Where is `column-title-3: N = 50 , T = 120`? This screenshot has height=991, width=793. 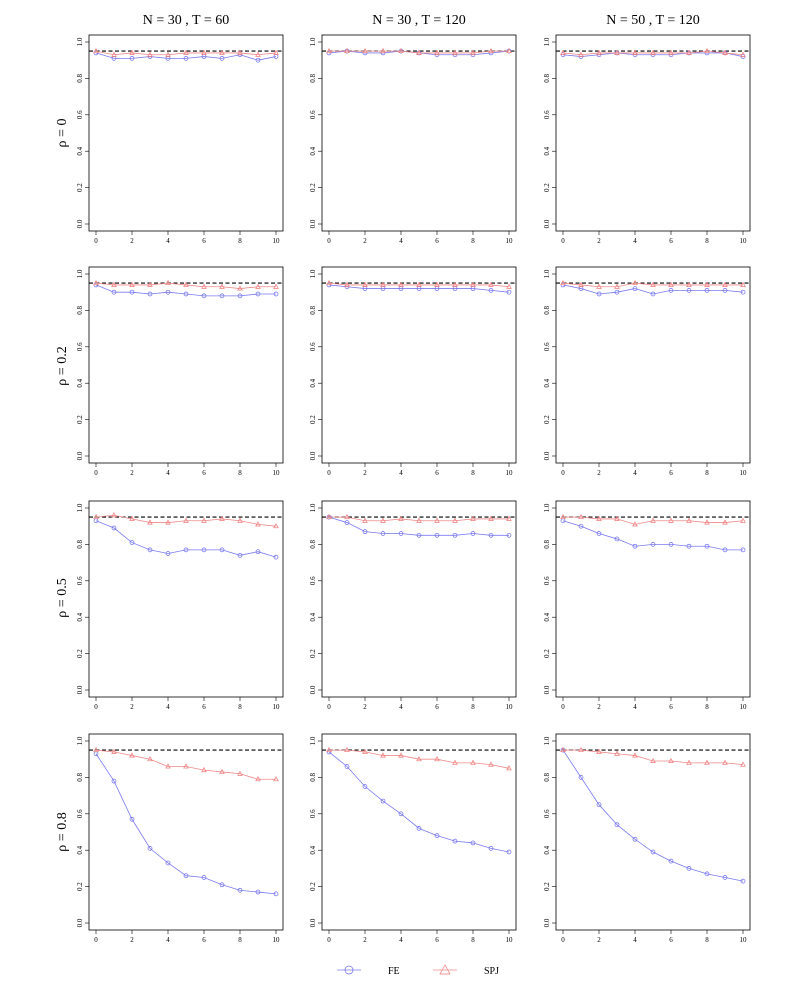
column-title-3: N = 50 , T = 120 is located at coordinates (652, 20).